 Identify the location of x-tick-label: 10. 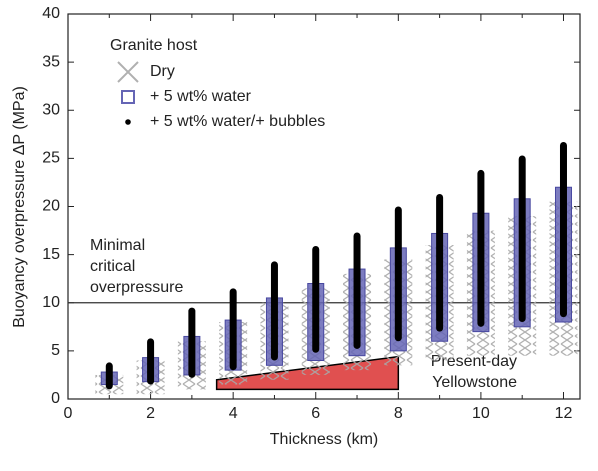
(481, 413).